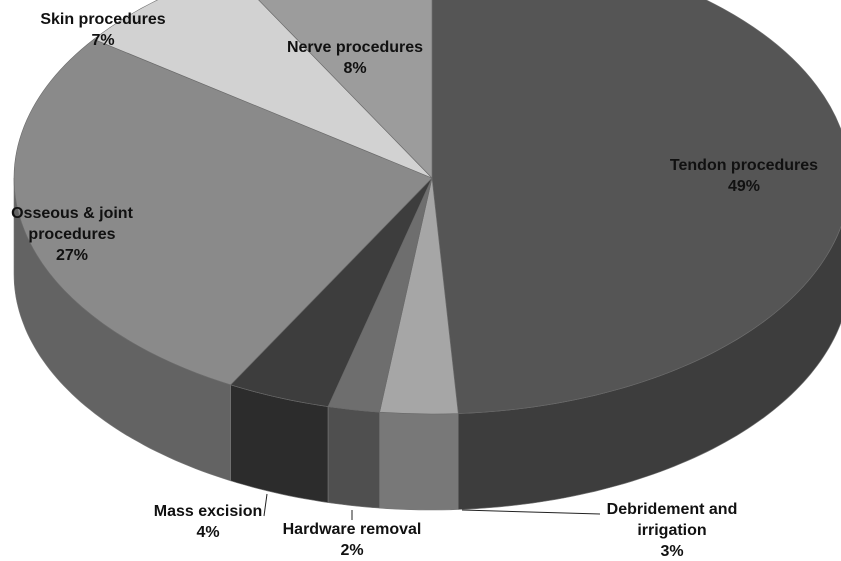  I want to click on pie-slice-nerve-procedures, so click(345, 89).